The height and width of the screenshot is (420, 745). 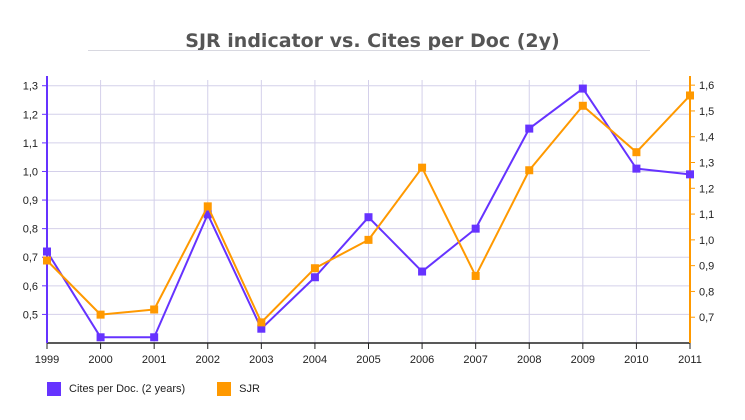 What do you see at coordinates (100, 360) in the screenshot?
I see `x-tick-label: 2000` at bounding box center [100, 360].